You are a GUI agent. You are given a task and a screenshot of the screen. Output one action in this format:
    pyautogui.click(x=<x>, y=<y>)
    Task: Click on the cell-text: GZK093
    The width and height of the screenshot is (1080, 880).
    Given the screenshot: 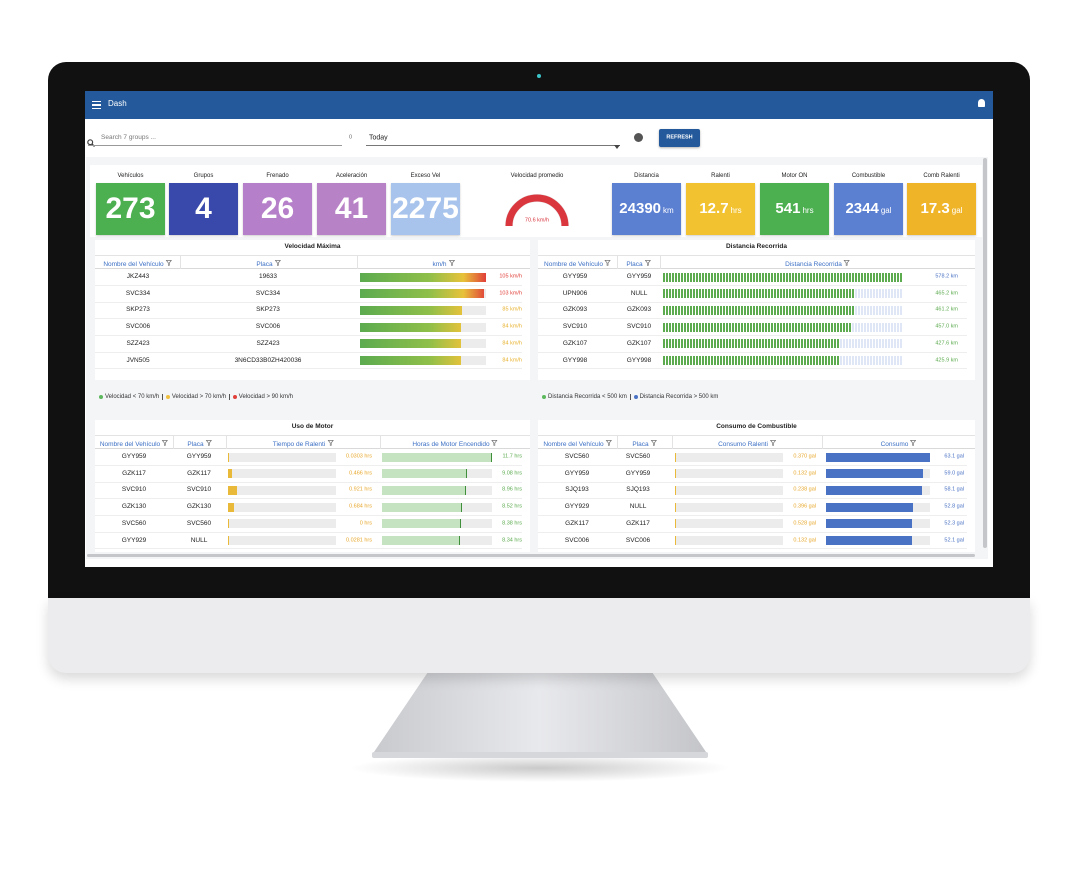 What is the action you would take?
    pyautogui.click(x=575, y=310)
    